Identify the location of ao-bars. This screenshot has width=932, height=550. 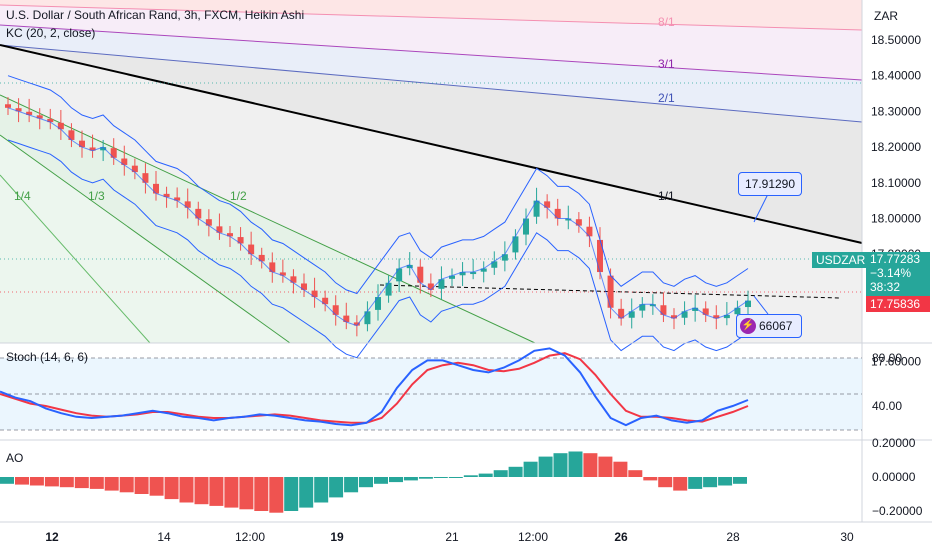
(373, 482).